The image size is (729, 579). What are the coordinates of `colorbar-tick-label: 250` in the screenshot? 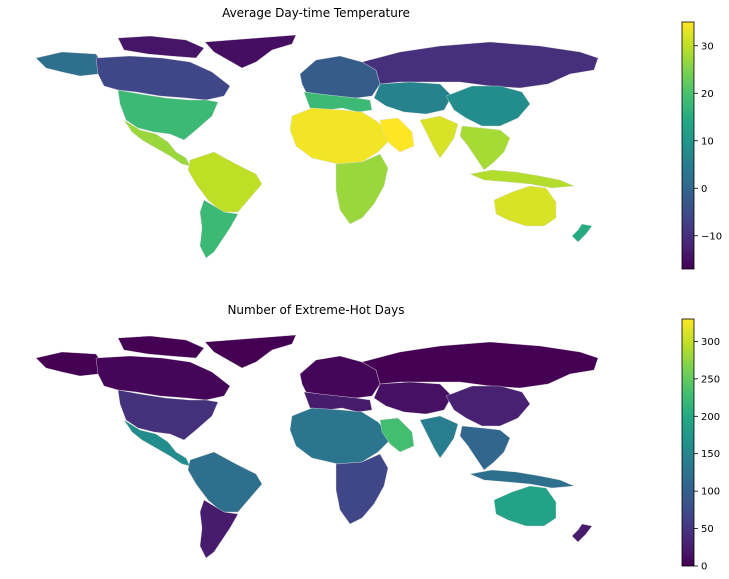 It's located at (710, 379).